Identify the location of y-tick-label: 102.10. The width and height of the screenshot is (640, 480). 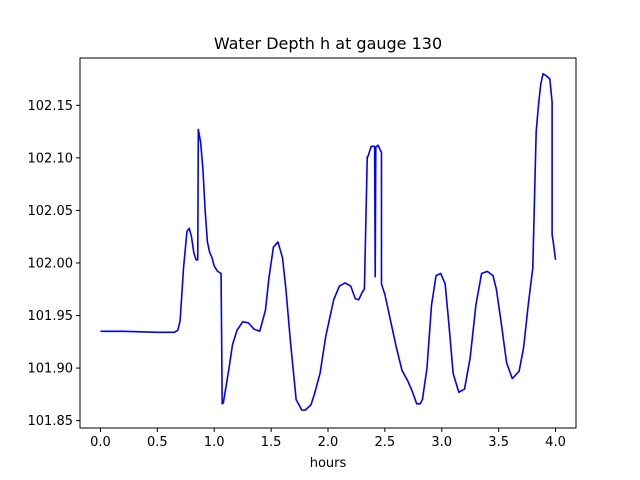
(51, 158).